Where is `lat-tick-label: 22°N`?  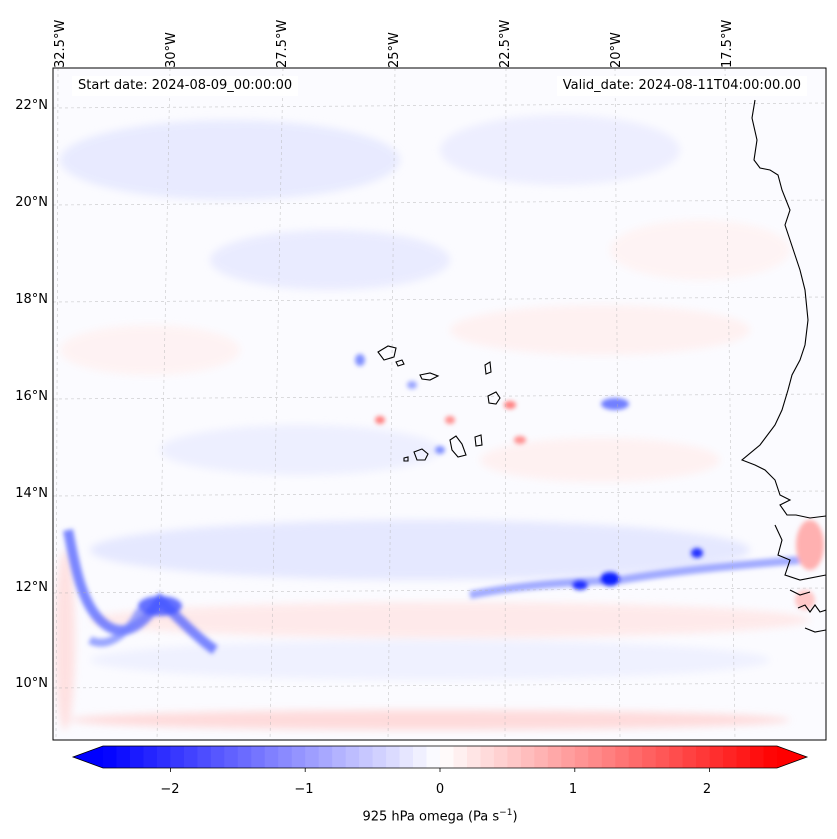
lat-tick-label: 22°N is located at coordinates (31, 105).